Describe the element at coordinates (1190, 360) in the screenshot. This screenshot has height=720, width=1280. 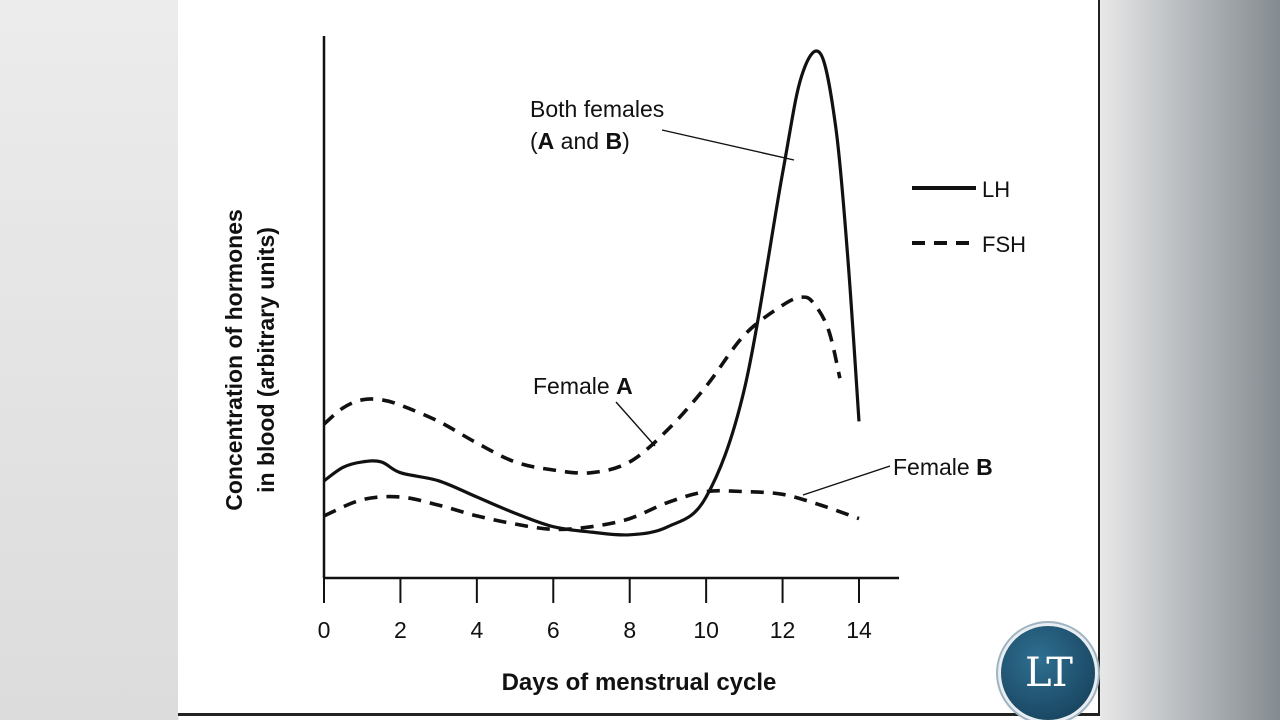
I see `right-backdrop` at that location.